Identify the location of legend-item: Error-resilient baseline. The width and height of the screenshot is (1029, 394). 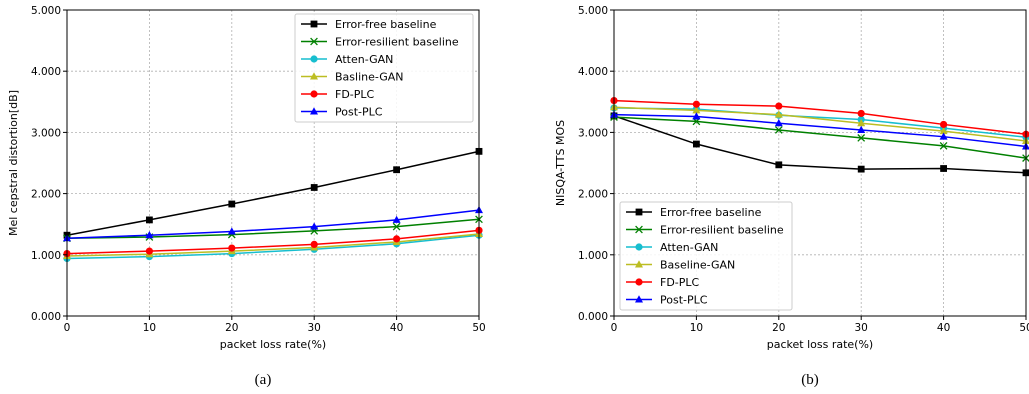
(705, 230).